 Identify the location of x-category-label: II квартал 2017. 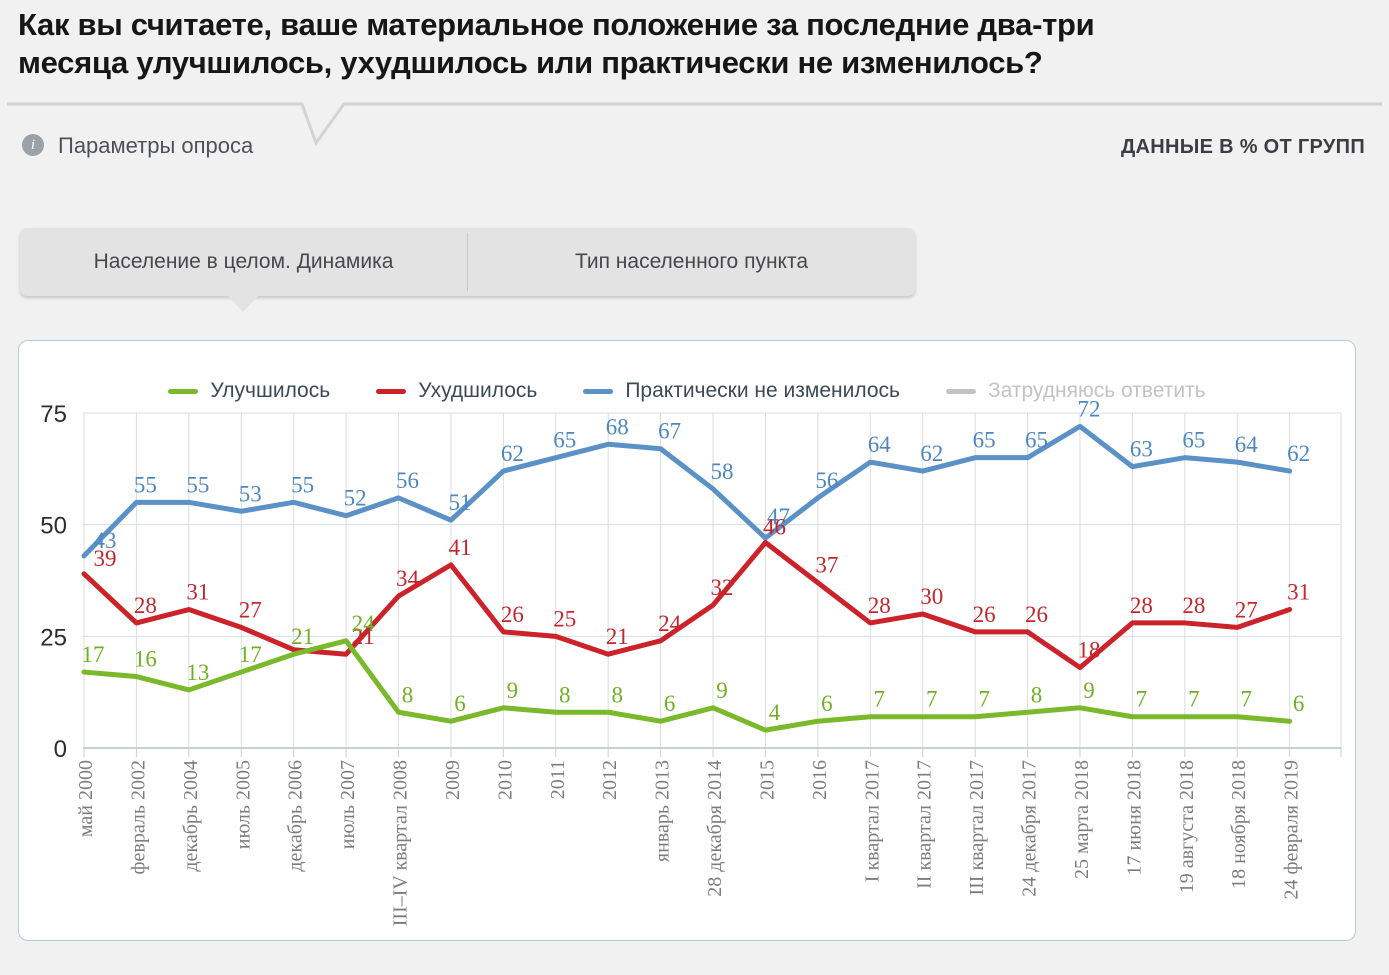
(925, 824).